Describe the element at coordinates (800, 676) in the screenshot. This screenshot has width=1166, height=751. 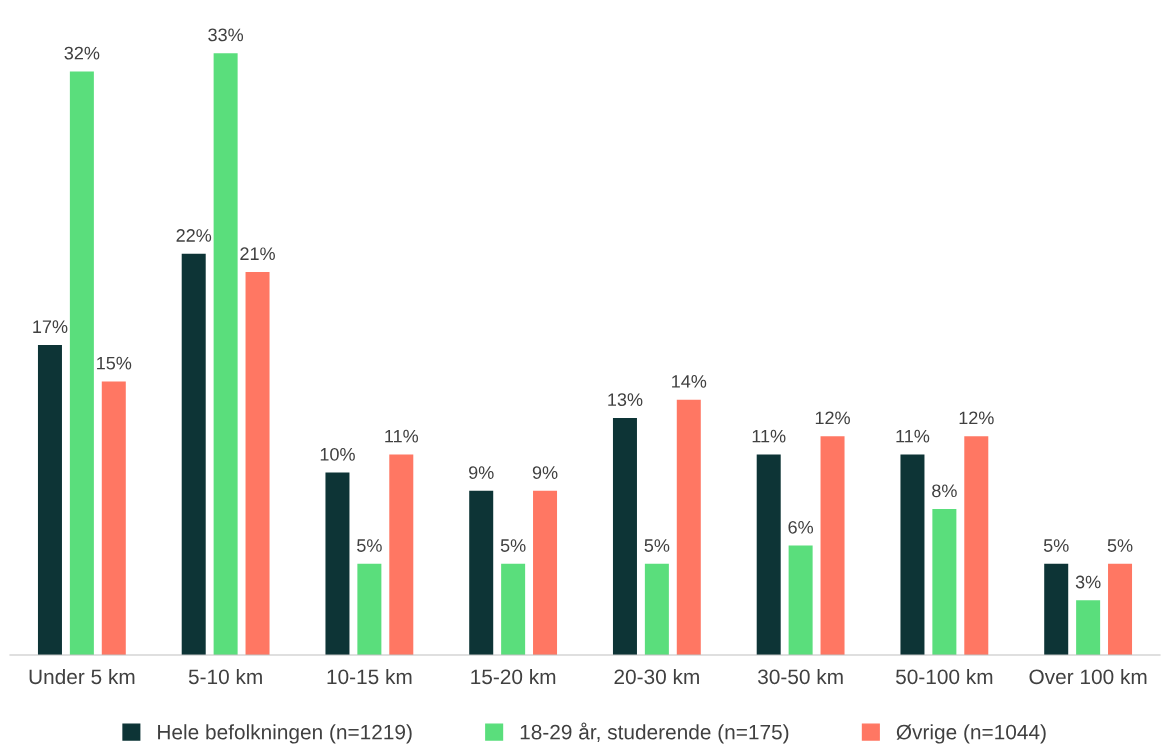
I see `x-tick-label: 30-50 km` at that location.